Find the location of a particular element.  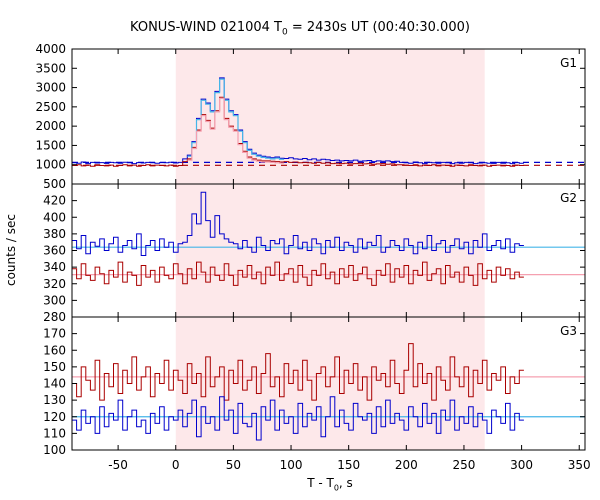

x-tick-label: 350 is located at coordinates (579, 465).